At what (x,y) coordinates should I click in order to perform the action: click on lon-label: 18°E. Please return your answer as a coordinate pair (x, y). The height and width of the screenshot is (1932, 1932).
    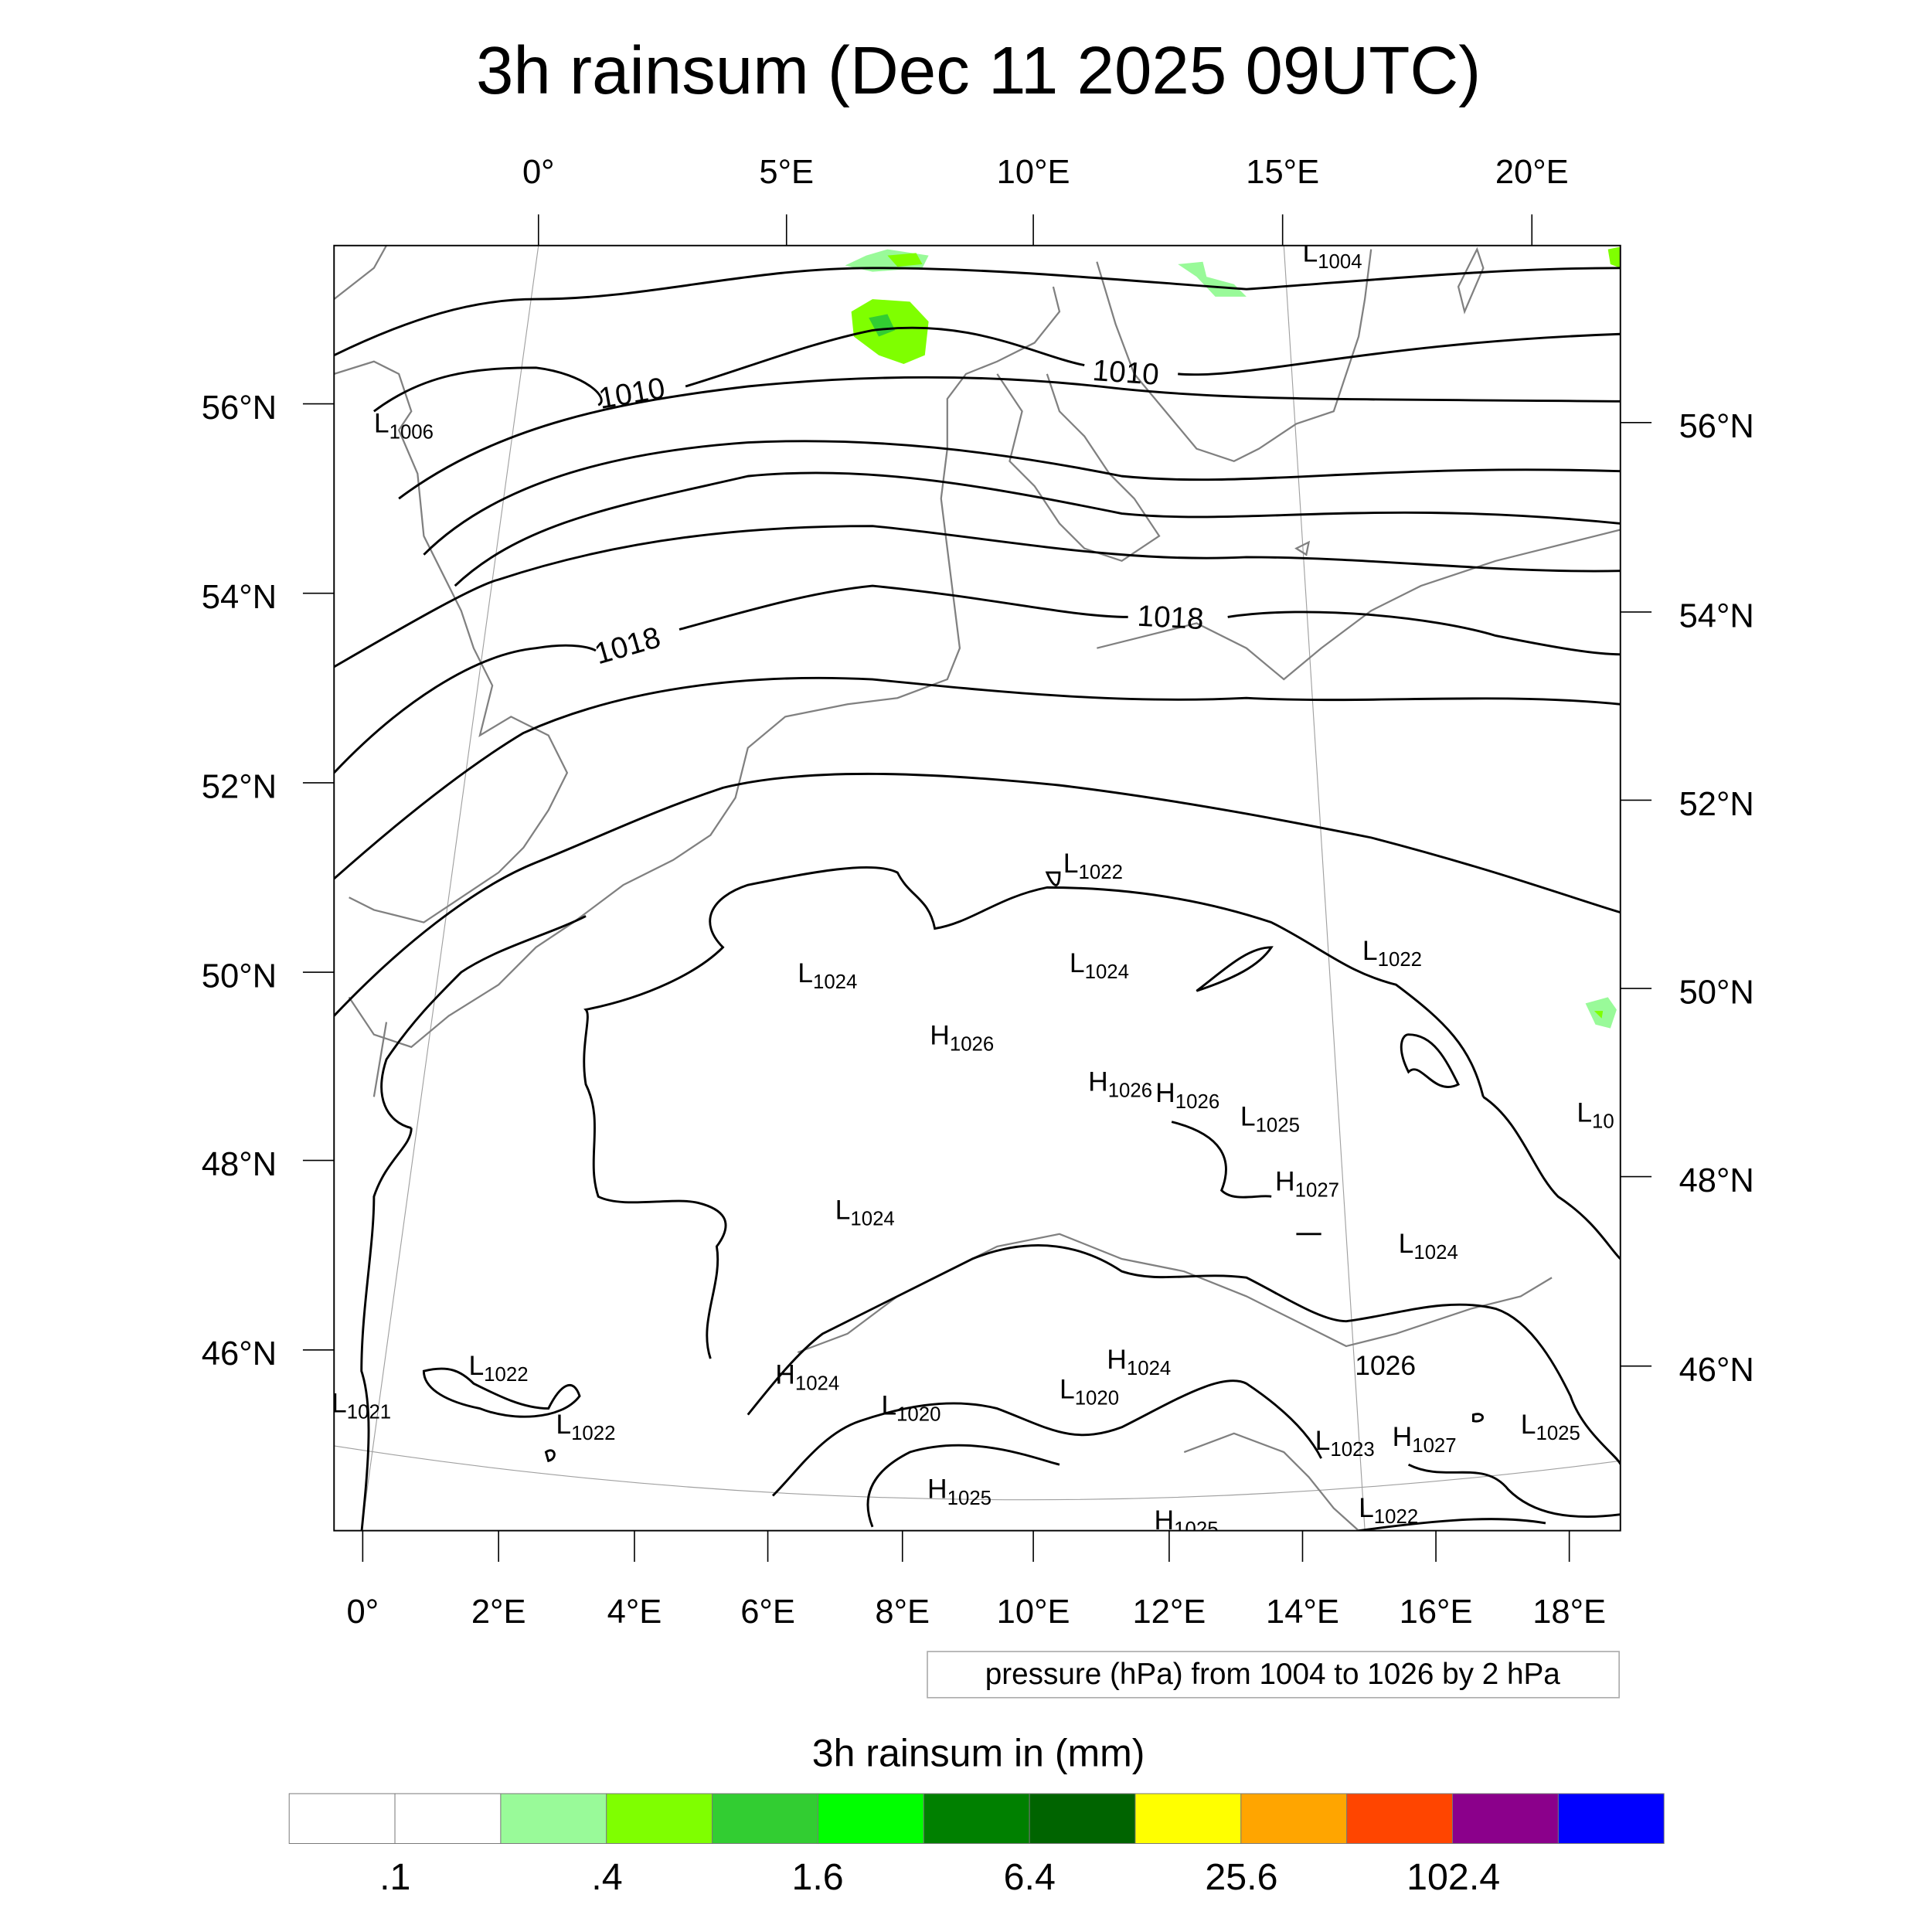
    Looking at the image, I should click on (1569, 1613).